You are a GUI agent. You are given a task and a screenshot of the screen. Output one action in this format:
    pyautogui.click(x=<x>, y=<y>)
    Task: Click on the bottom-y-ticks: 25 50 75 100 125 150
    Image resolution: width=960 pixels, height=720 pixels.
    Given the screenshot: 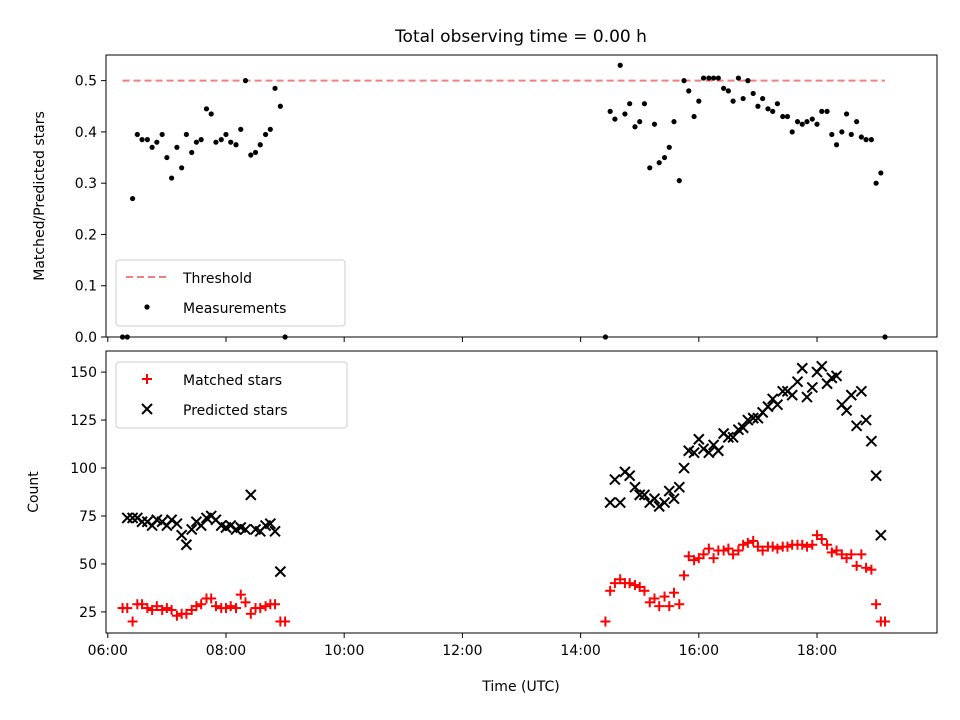 What is the action you would take?
    pyautogui.click(x=88, y=493)
    